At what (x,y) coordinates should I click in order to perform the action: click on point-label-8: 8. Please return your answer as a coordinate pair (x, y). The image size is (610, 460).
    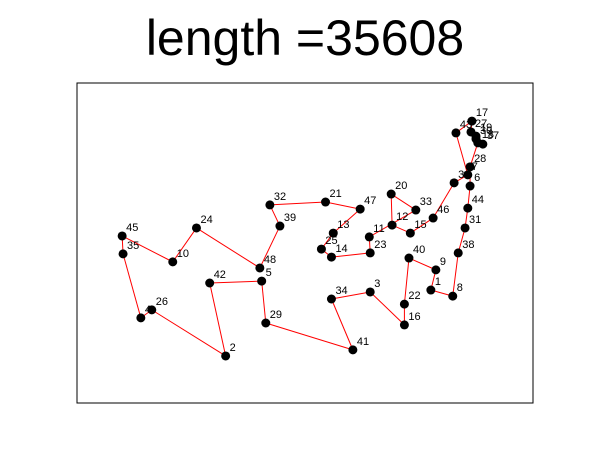
    Looking at the image, I should click on (460, 288).